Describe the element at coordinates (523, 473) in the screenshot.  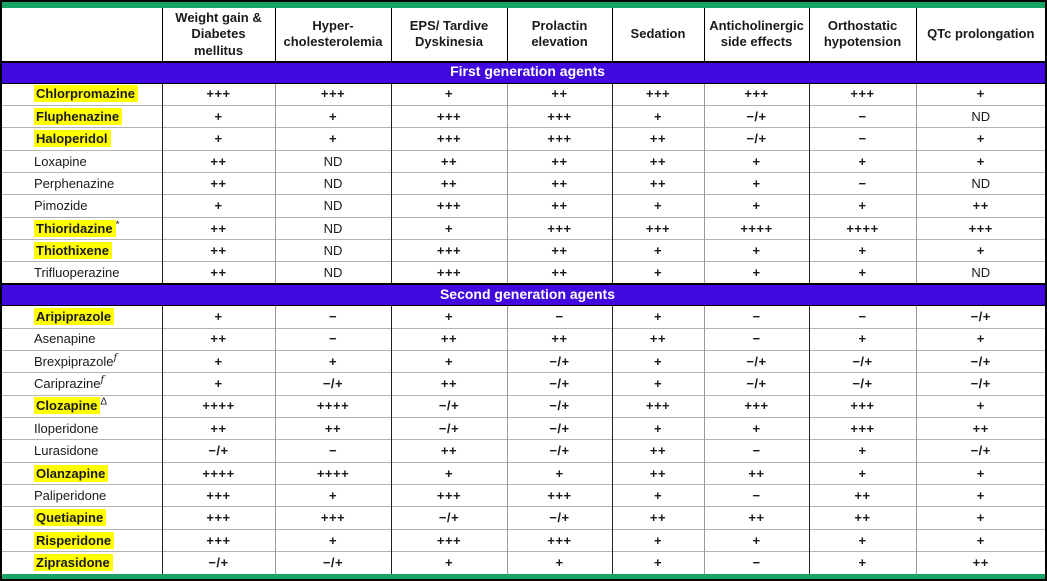
I see `table-row: Olanzapine ++++ ++++ + + ++ ++ + +` at that location.